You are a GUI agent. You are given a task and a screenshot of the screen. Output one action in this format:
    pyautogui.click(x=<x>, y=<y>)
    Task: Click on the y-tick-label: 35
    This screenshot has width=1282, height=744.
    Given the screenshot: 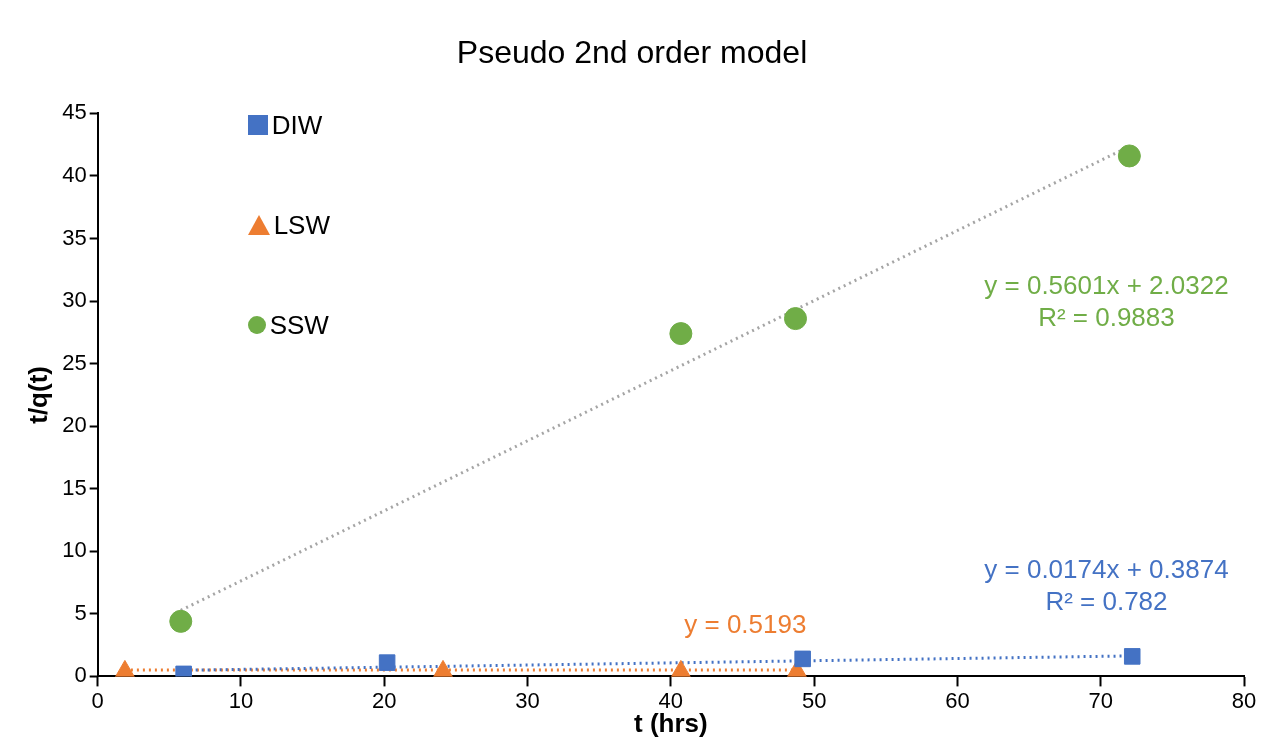 What is the action you would take?
    pyautogui.click(x=74, y=237)
    